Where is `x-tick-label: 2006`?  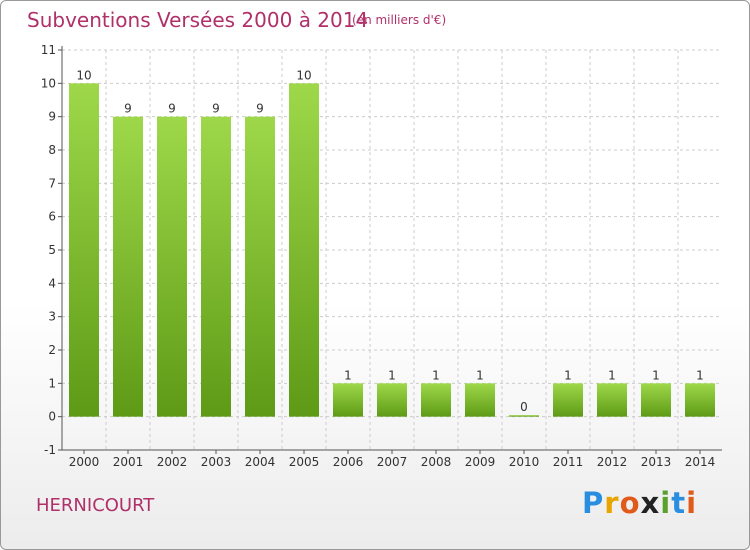 x-tick-label: 2006 is located at coordinates (348, 462).